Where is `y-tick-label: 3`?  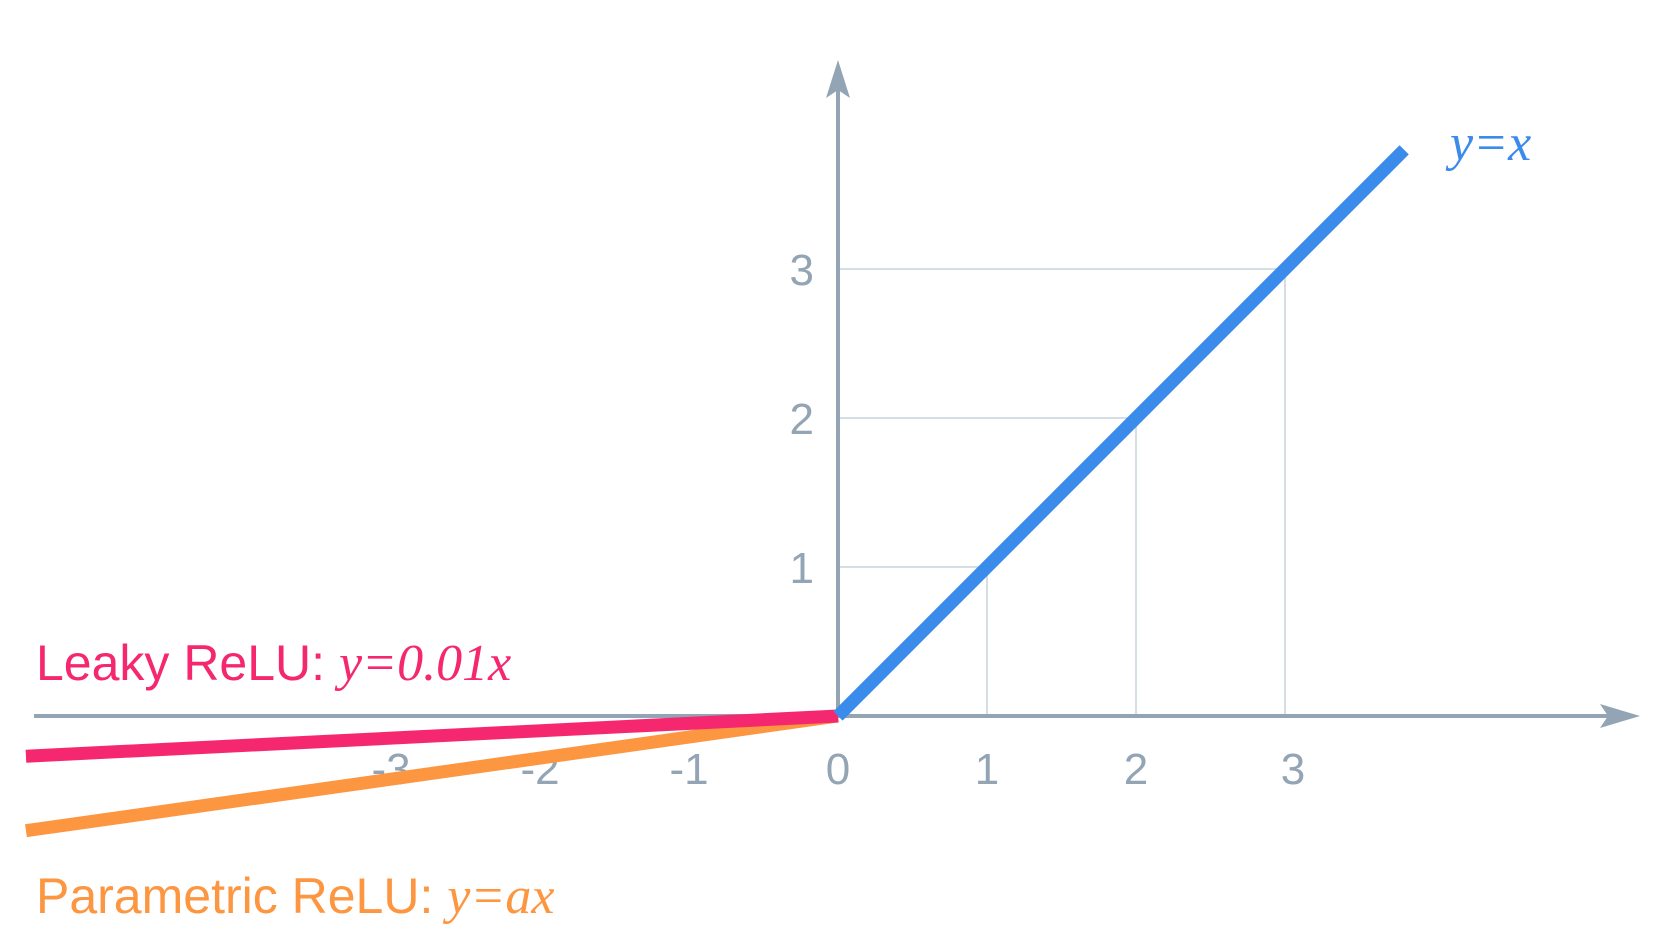
y-tick-label: 3 is located at coordinates (802, 270).